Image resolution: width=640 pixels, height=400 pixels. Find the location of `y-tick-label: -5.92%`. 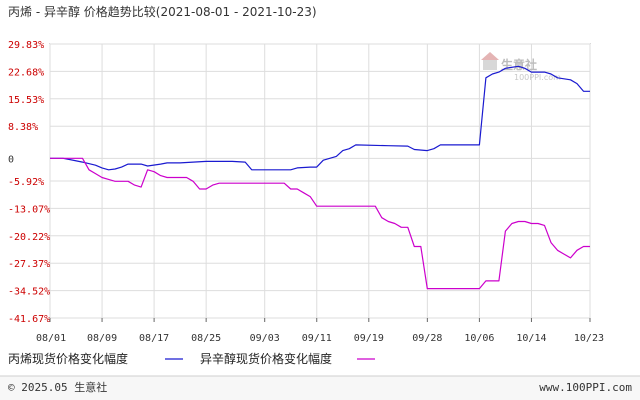

y-tick-label: -5.92% is located at coordinates (26, 182).